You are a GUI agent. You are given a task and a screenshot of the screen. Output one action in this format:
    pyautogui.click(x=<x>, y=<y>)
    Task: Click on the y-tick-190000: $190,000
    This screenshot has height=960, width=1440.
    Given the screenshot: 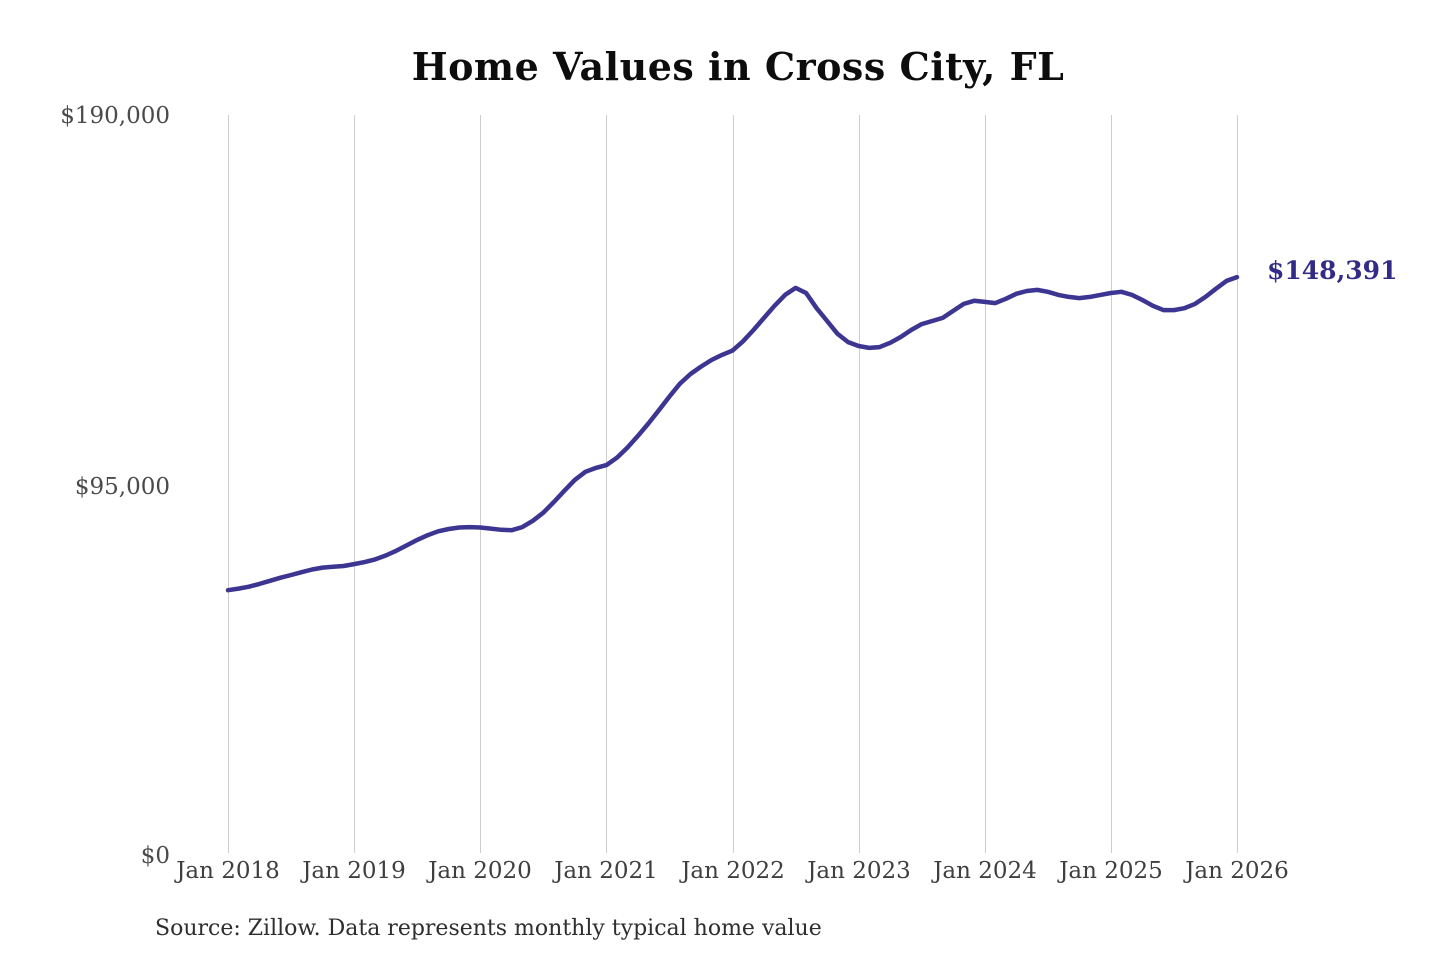 What is the action you would take?
    pyautogui.click(x=115, y=116)
    